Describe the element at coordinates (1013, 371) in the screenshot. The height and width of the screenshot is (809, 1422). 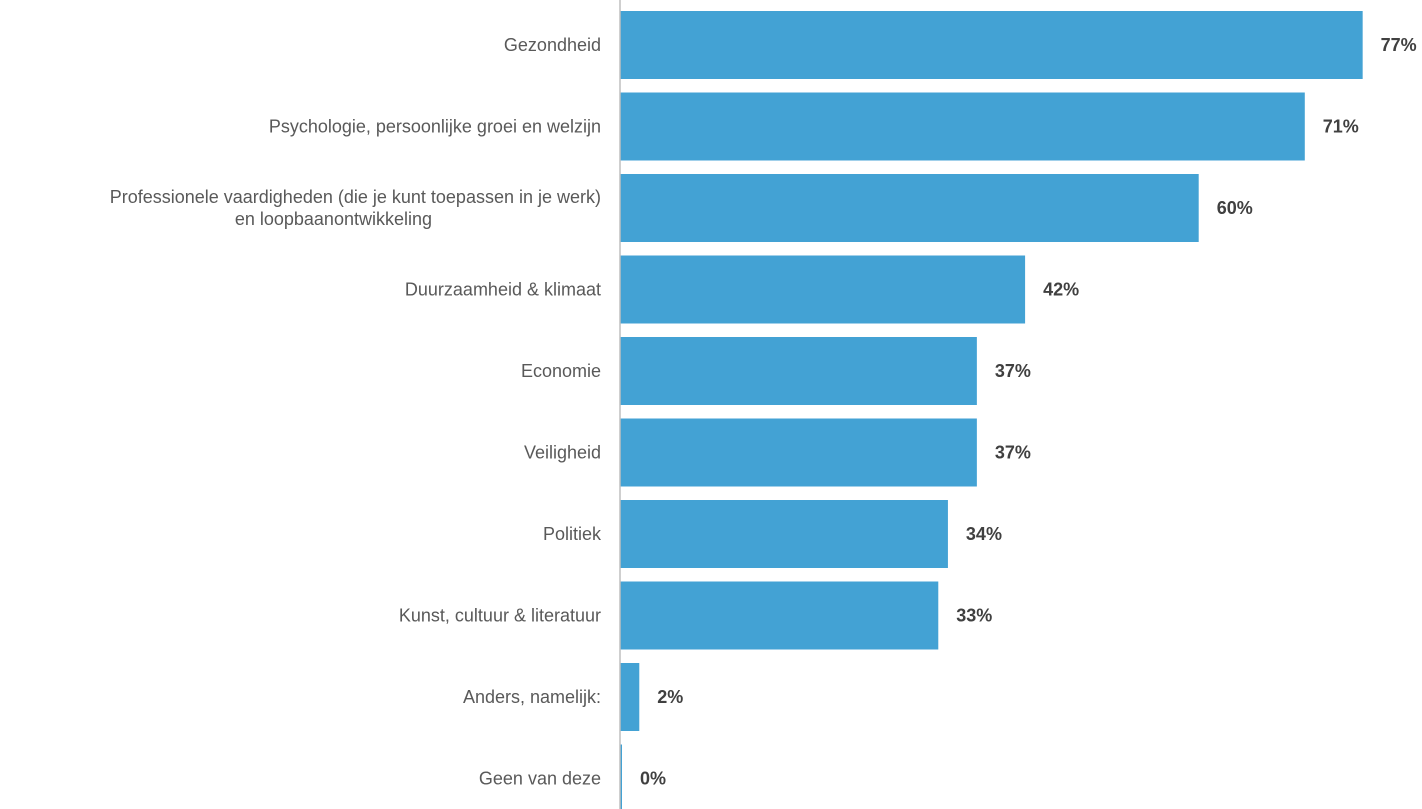
I see `value-label-4: 37%` at that location.